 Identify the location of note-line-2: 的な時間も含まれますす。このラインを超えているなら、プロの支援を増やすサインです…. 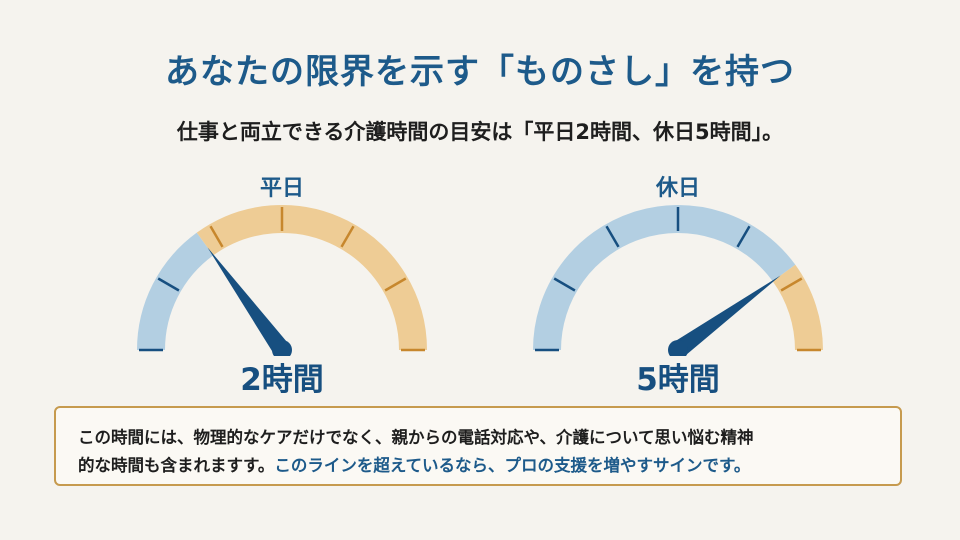
(478, 466).